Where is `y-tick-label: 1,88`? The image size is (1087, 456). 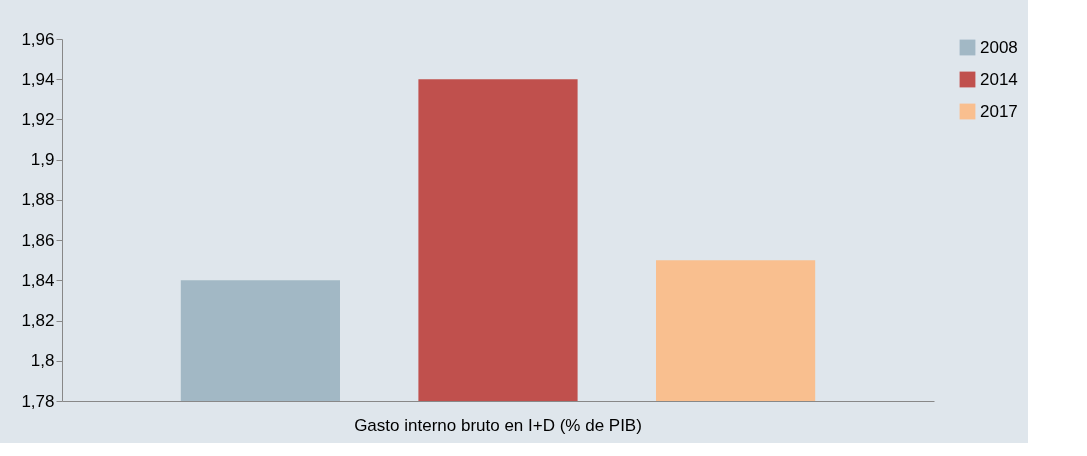 y-tick-label: 1,88 is located at coordinates (38, 200).